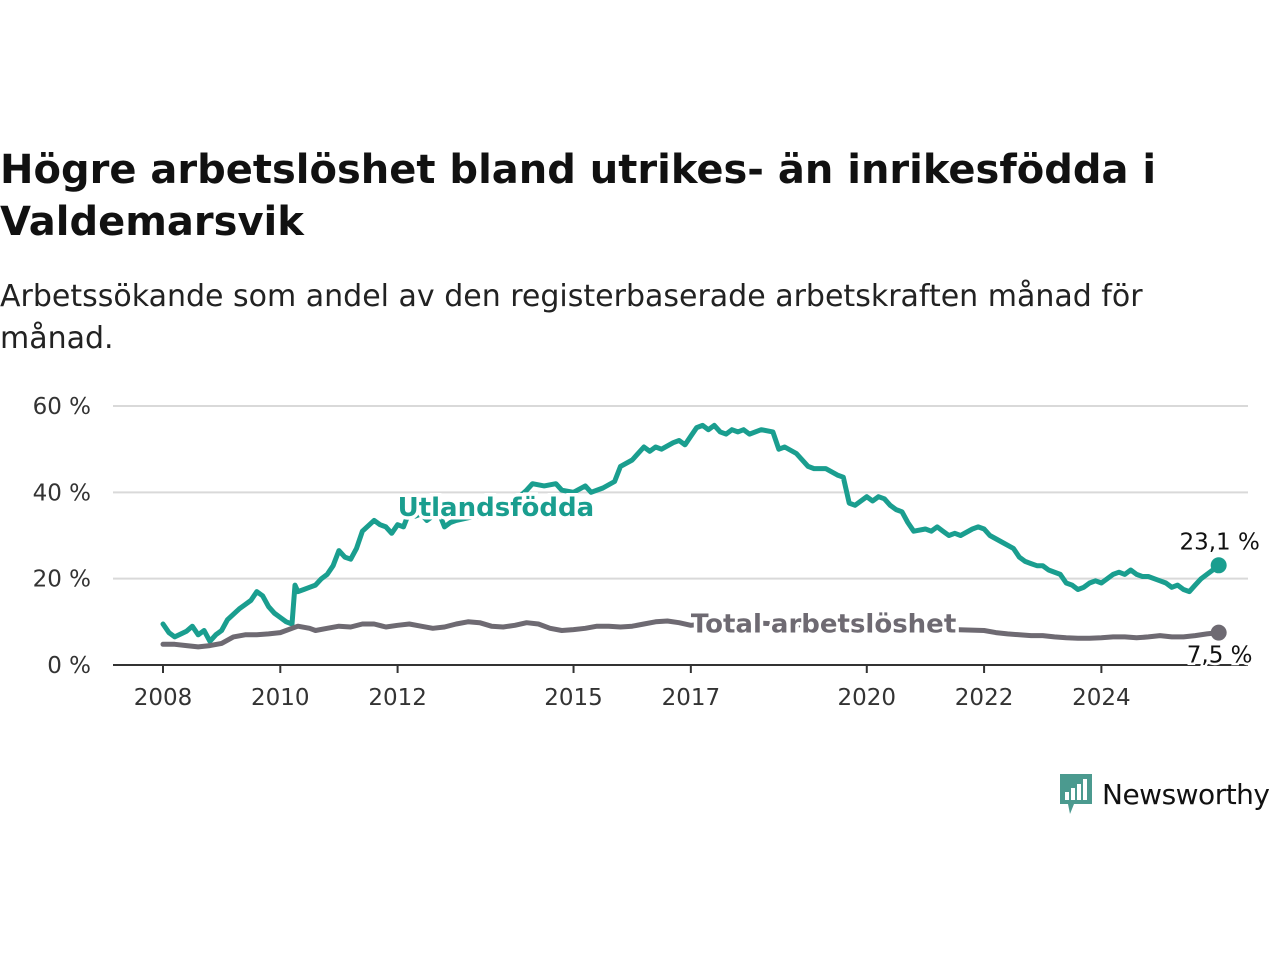 The image size is (1280, 960). Describe the element at coordinates (632, 688) in the screenshot. I see `x-axis-ticks: 2008 2010 2012 2015 2017 2020 2022 2024` at that location.